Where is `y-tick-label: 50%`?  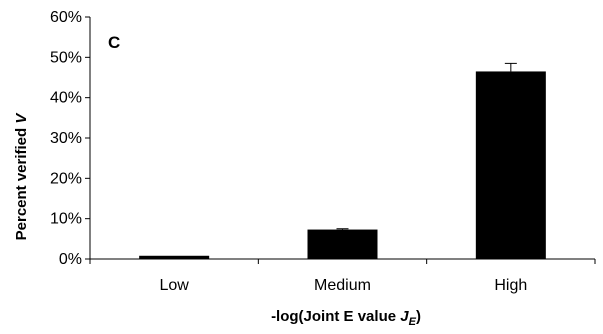 y-tick-label: 50% is located at coordinates (66, 57).